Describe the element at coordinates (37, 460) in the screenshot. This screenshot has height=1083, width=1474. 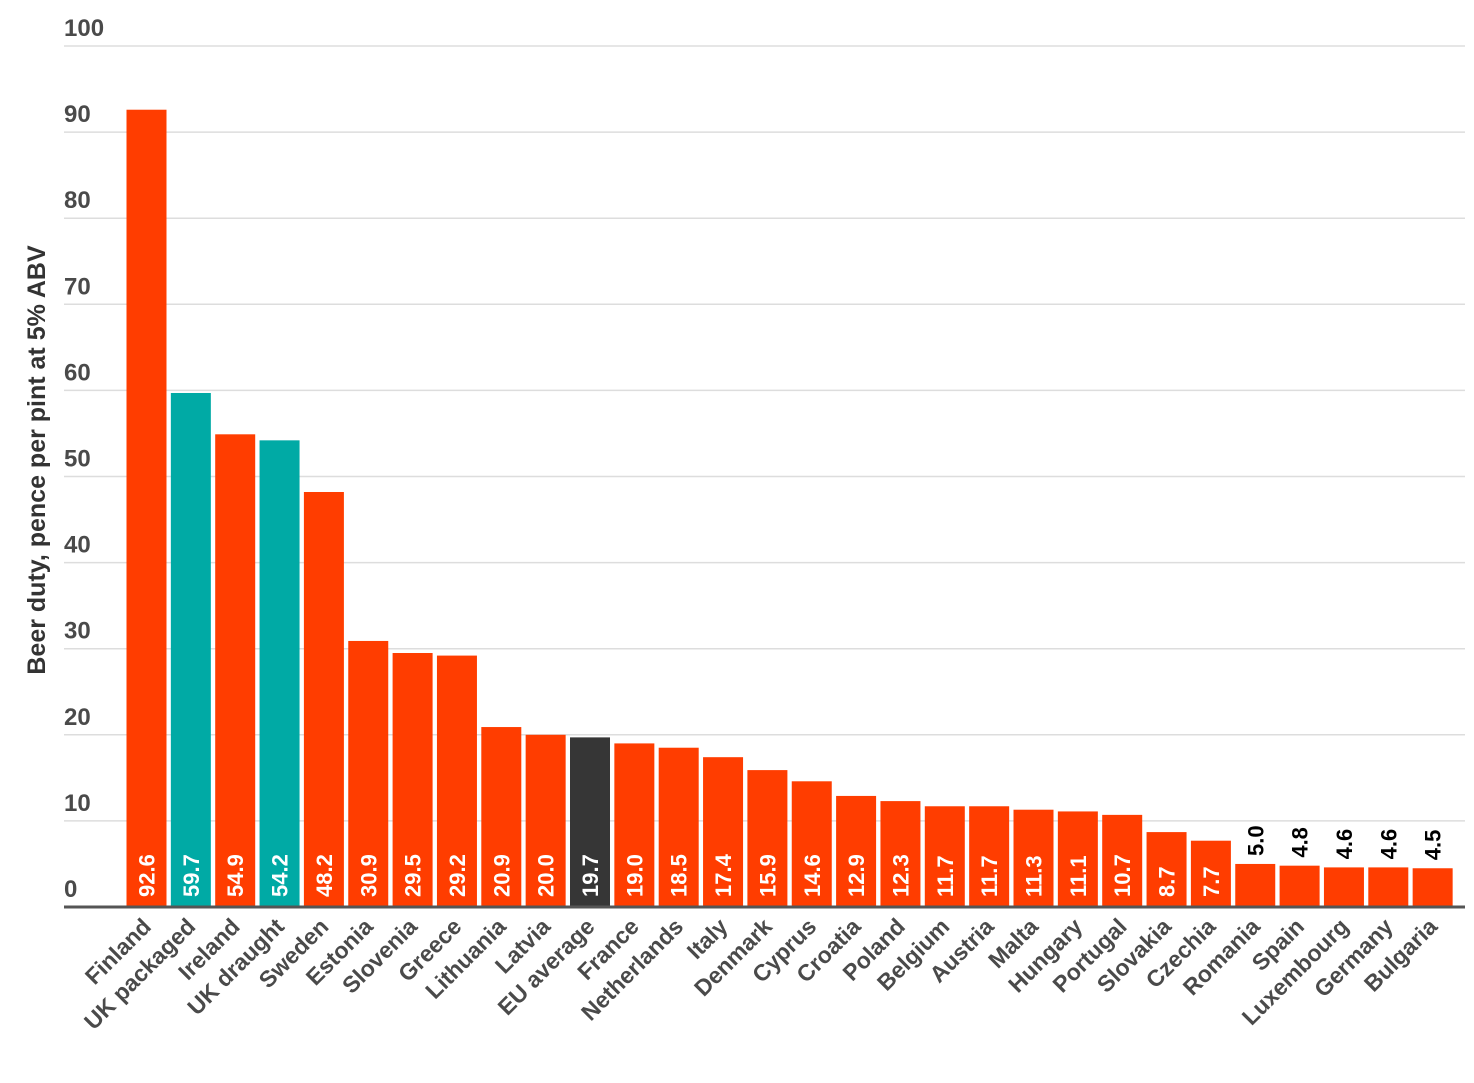
I see `y-axis-title: Beer duty, pence per pint at 5% ABV` at that location.